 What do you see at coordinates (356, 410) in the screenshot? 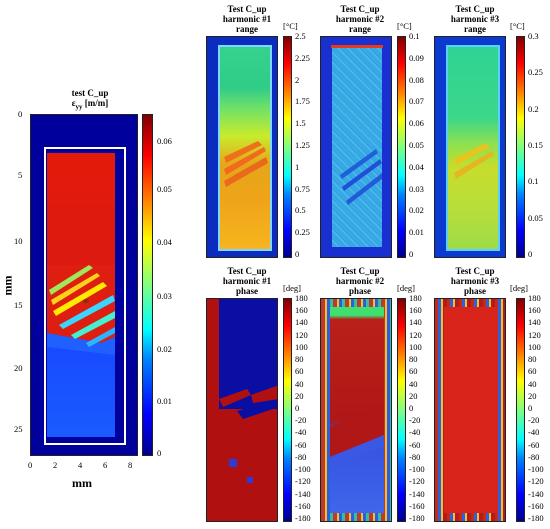
I see `bottom-panel-2-map` at bounding box center [356, 410].